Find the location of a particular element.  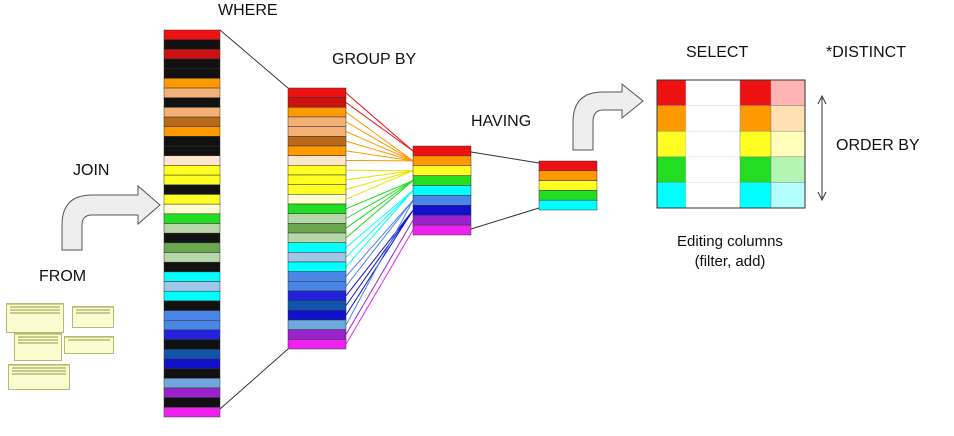

having-label: HAVING is located at coordinates (501, 122).